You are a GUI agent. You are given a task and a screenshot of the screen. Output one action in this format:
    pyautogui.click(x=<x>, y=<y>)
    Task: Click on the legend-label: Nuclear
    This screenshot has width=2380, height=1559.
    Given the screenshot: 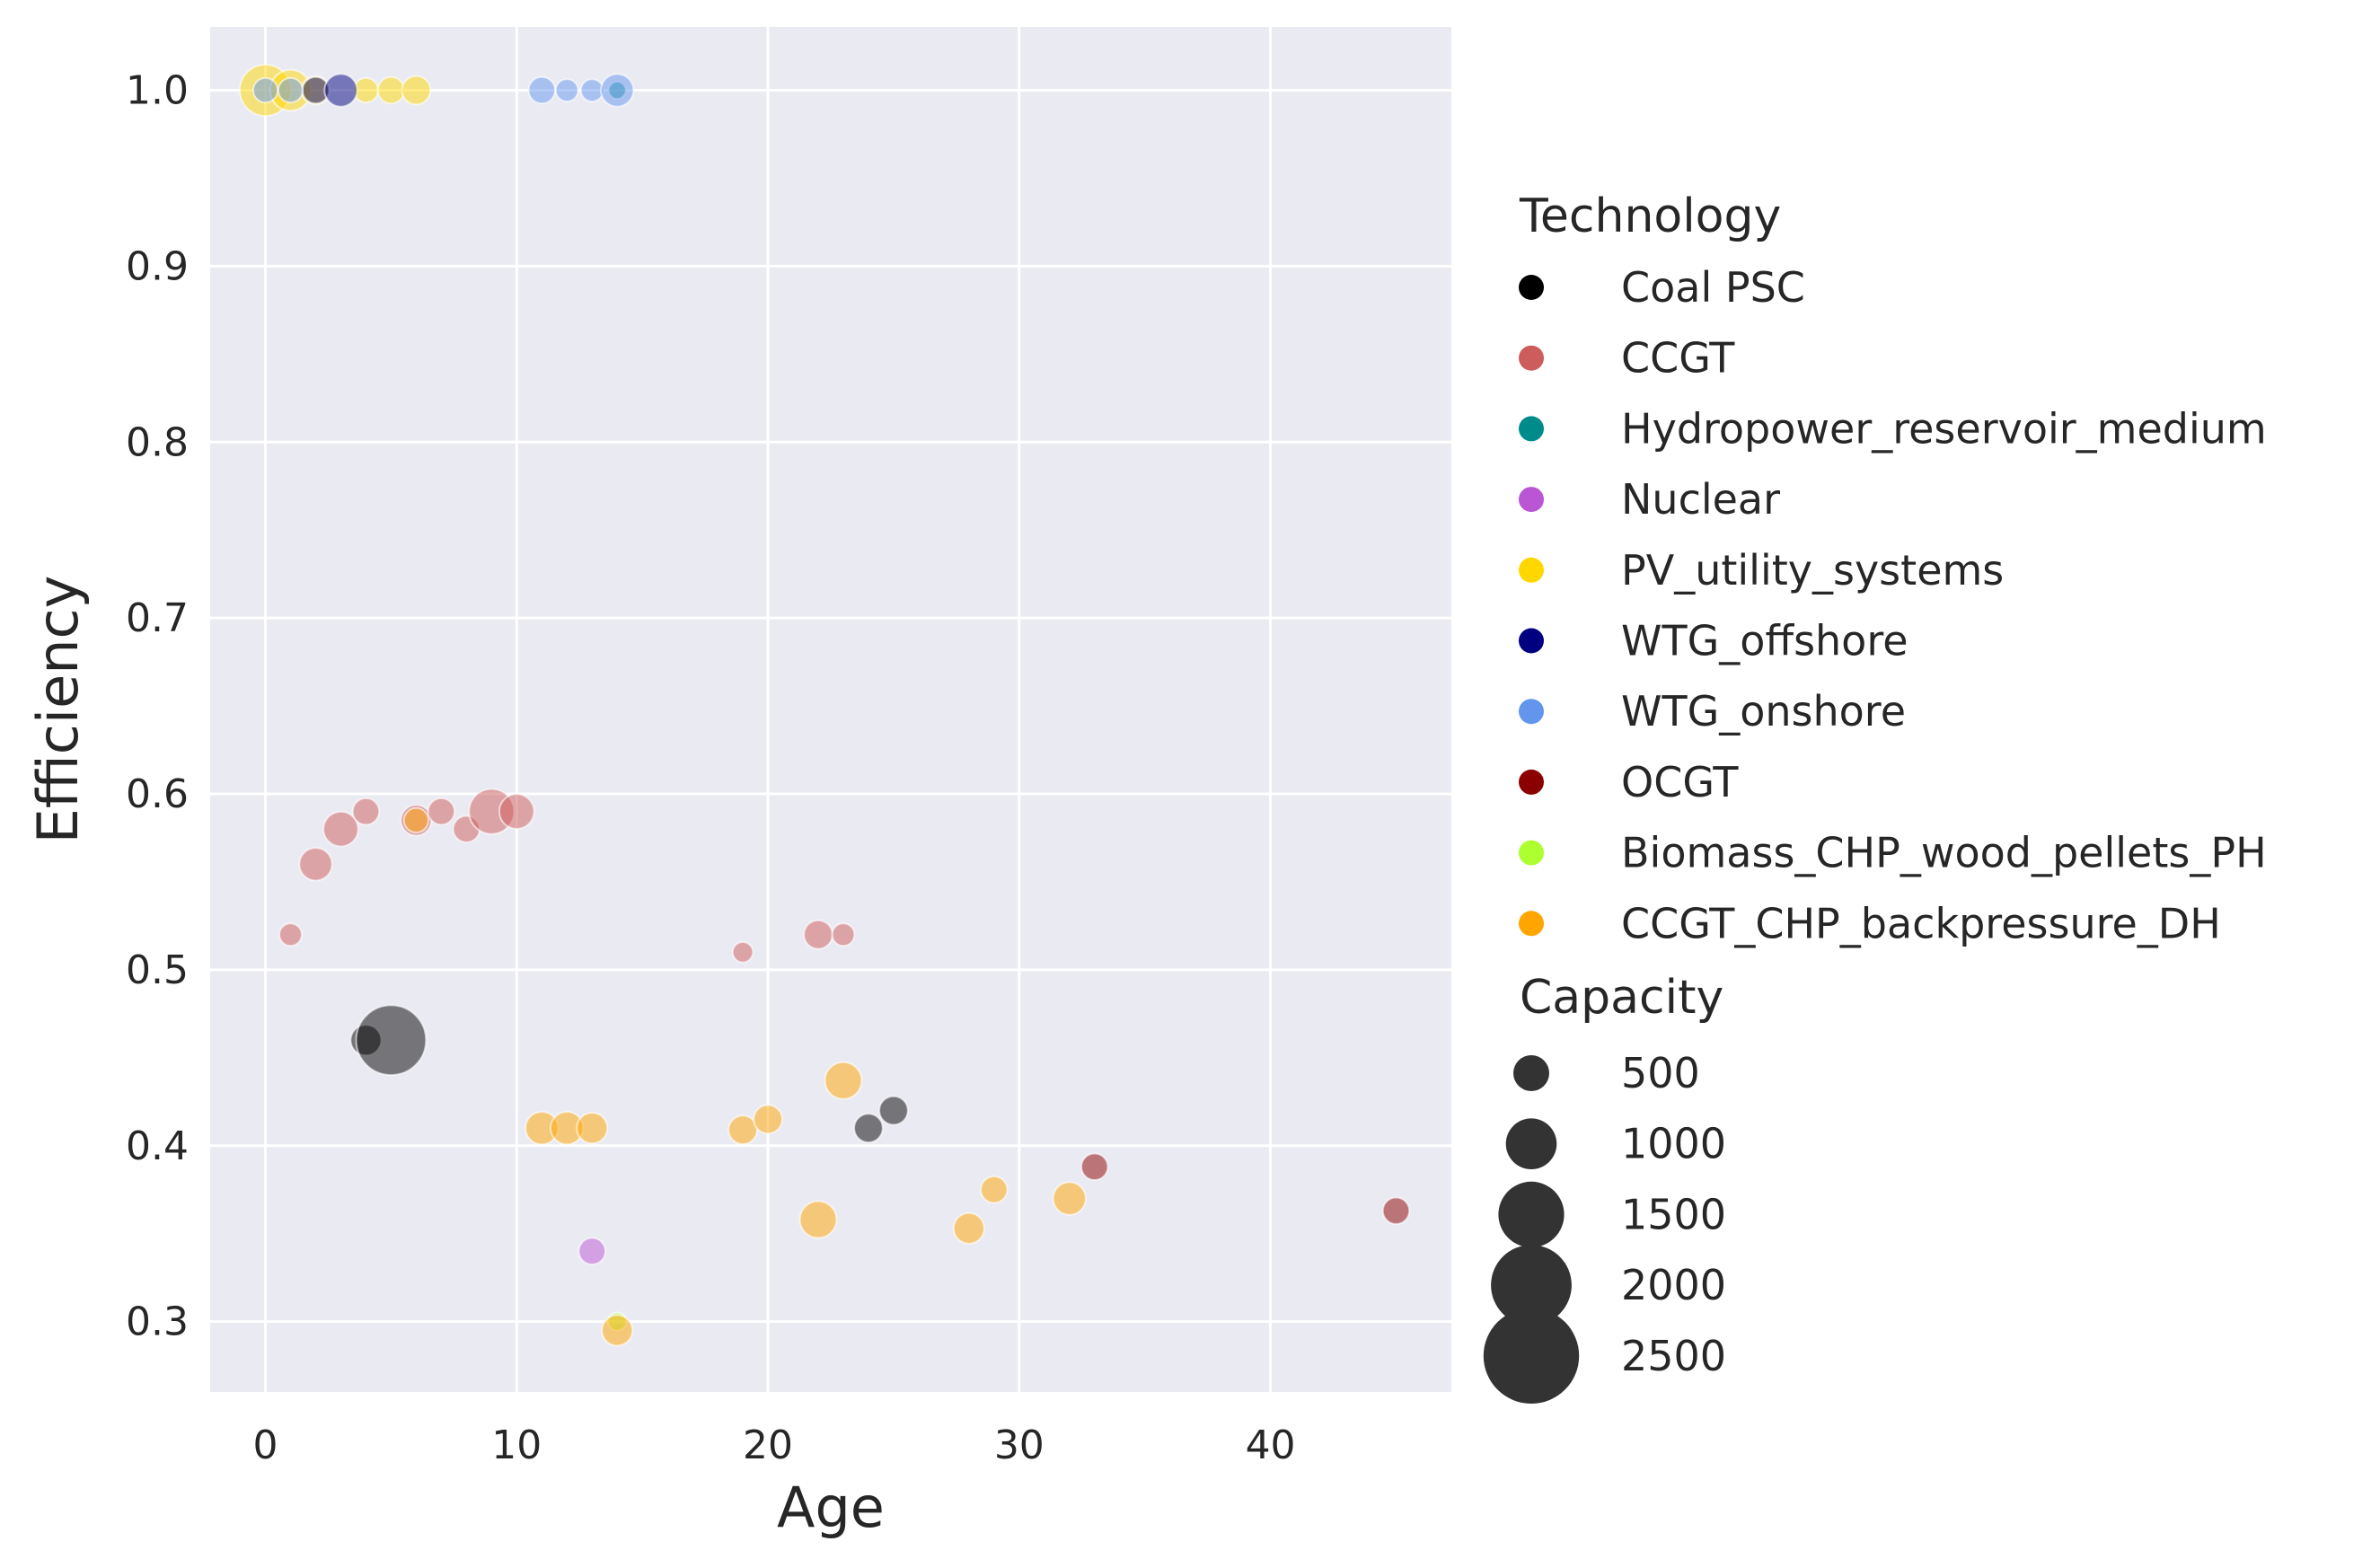 What is the action you would take?
    pyautogui.click(x=1701, y=499)
    